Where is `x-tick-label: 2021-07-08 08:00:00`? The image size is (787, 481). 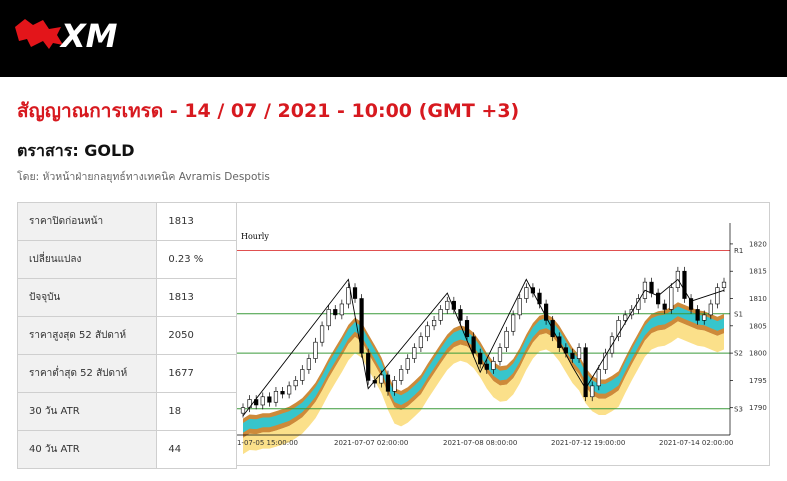
x-tick-label: 2021-07-08 08:00:00 is located at coordinates (480, 443).